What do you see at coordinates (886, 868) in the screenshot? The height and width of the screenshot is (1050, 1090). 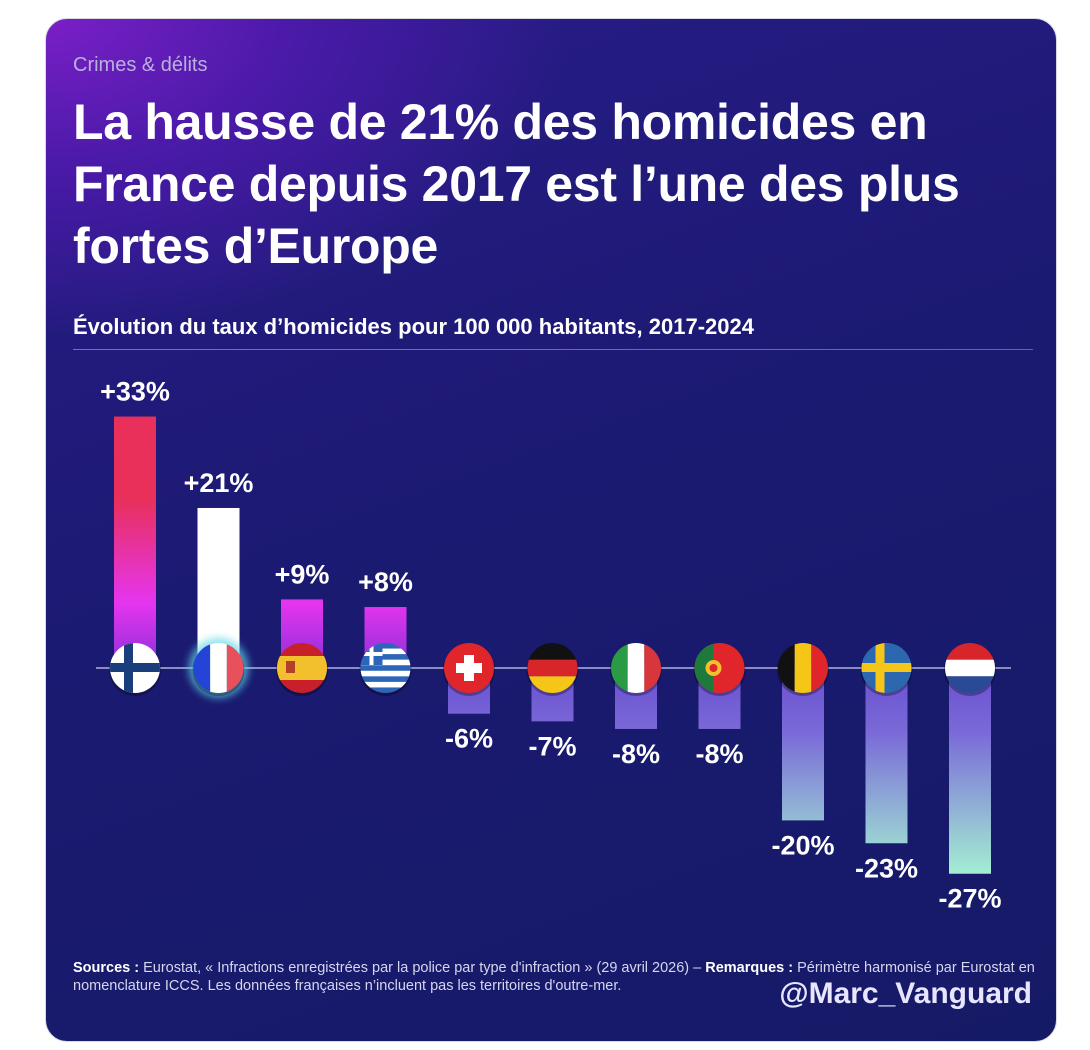 I see `data-label: -23%` at bounding box center [886, 868].